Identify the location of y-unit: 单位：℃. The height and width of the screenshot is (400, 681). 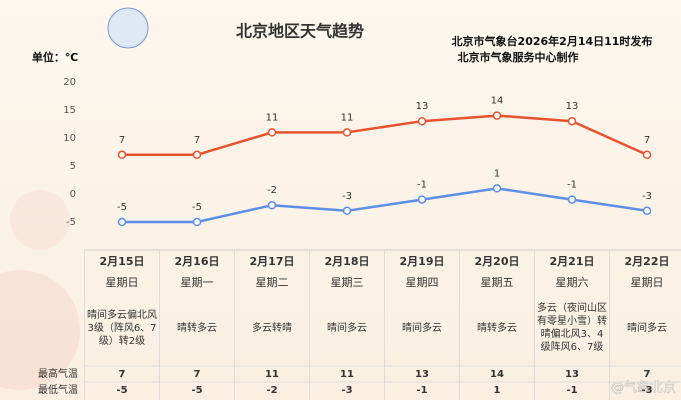
(55, 57).